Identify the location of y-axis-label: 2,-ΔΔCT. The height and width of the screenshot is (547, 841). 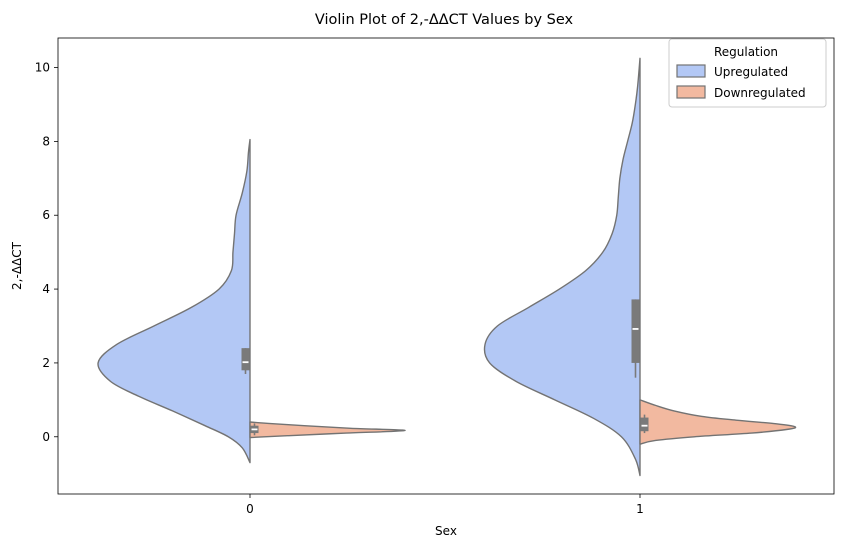
(17, 265).